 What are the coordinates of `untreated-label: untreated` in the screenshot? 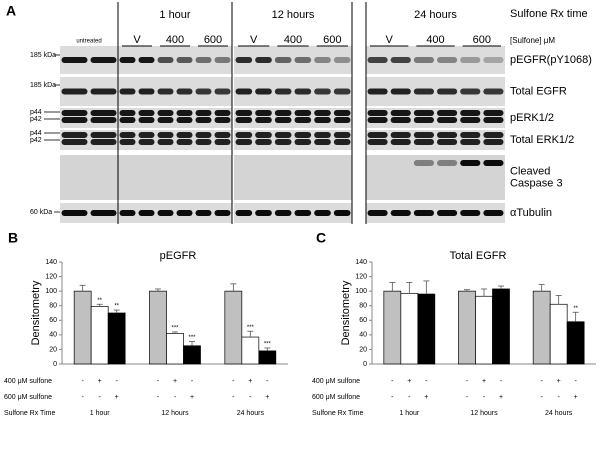 It's located at (88, 42).